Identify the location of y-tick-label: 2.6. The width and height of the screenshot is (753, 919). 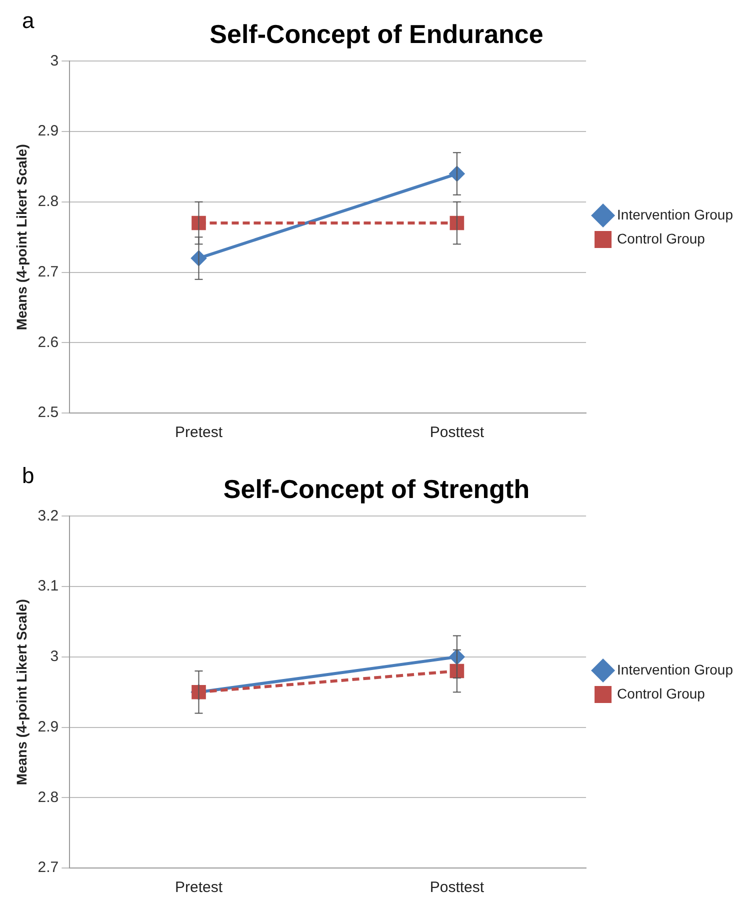
(48, 342).